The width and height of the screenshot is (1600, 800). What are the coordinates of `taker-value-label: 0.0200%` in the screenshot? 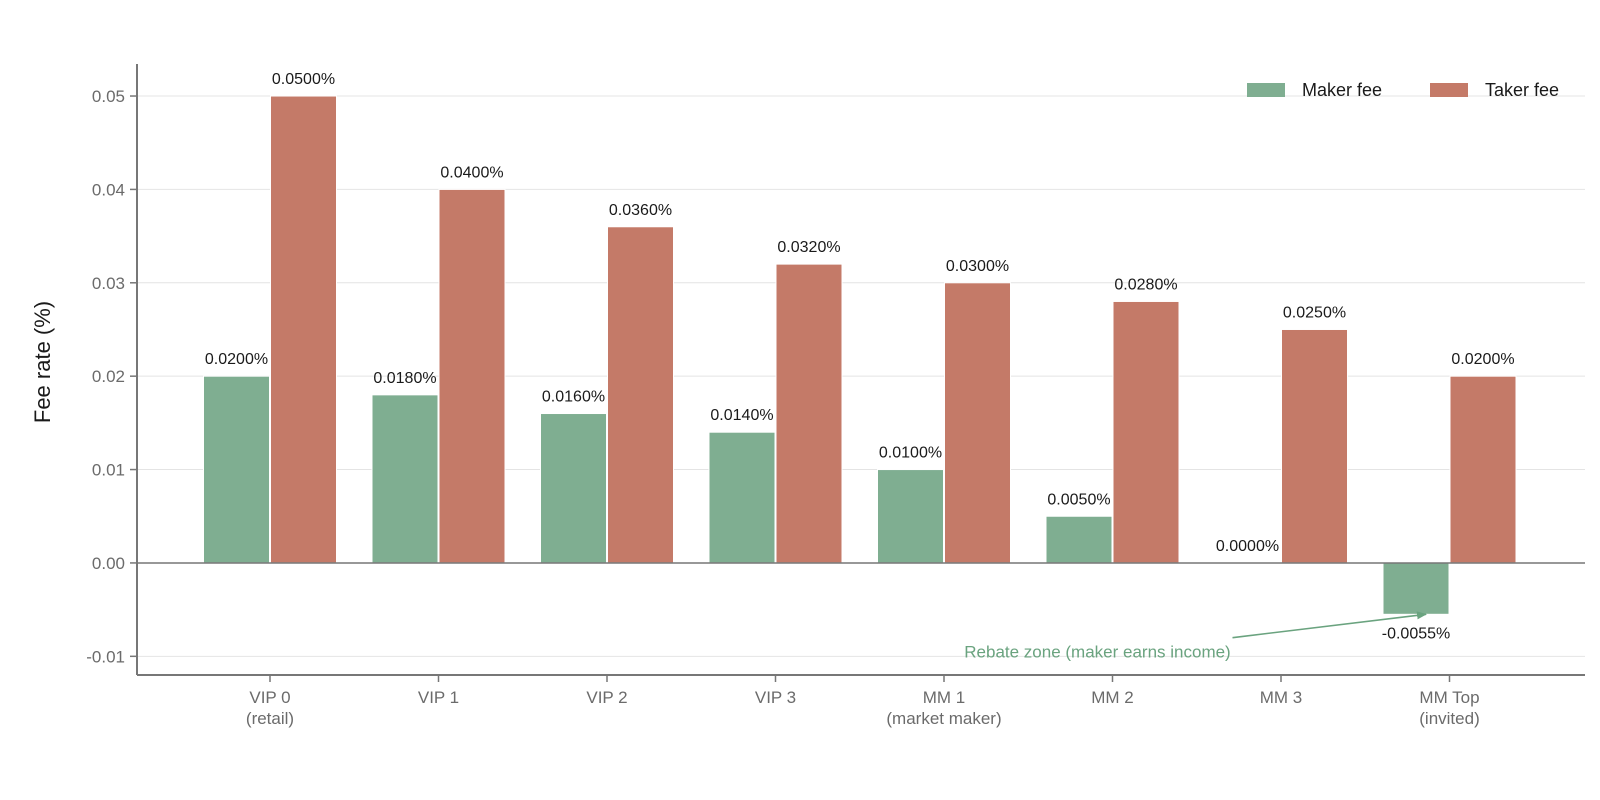 It's located at (1482, 359).